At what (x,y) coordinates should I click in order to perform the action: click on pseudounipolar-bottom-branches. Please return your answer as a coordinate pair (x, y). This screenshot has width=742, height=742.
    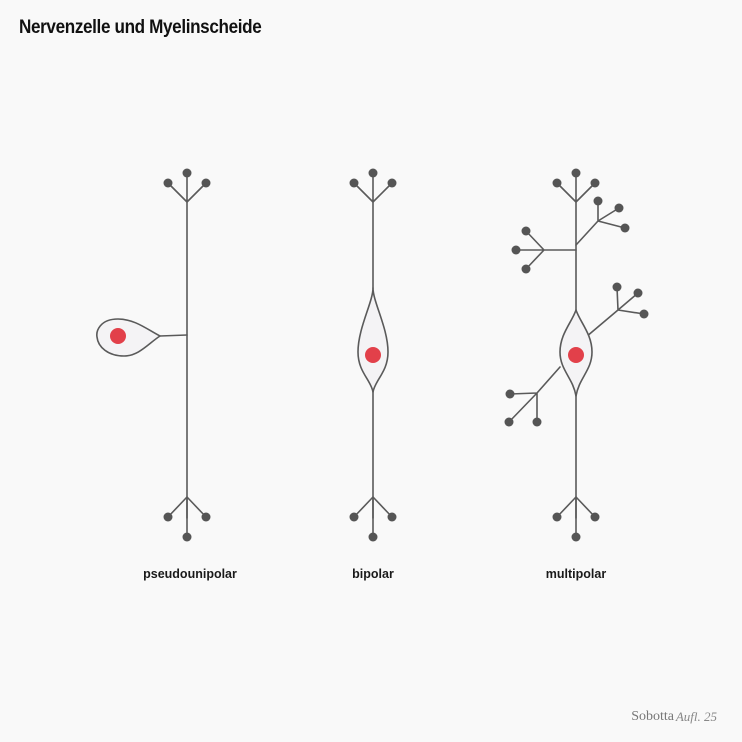
    Looking at the image, I should click on (187, 517).